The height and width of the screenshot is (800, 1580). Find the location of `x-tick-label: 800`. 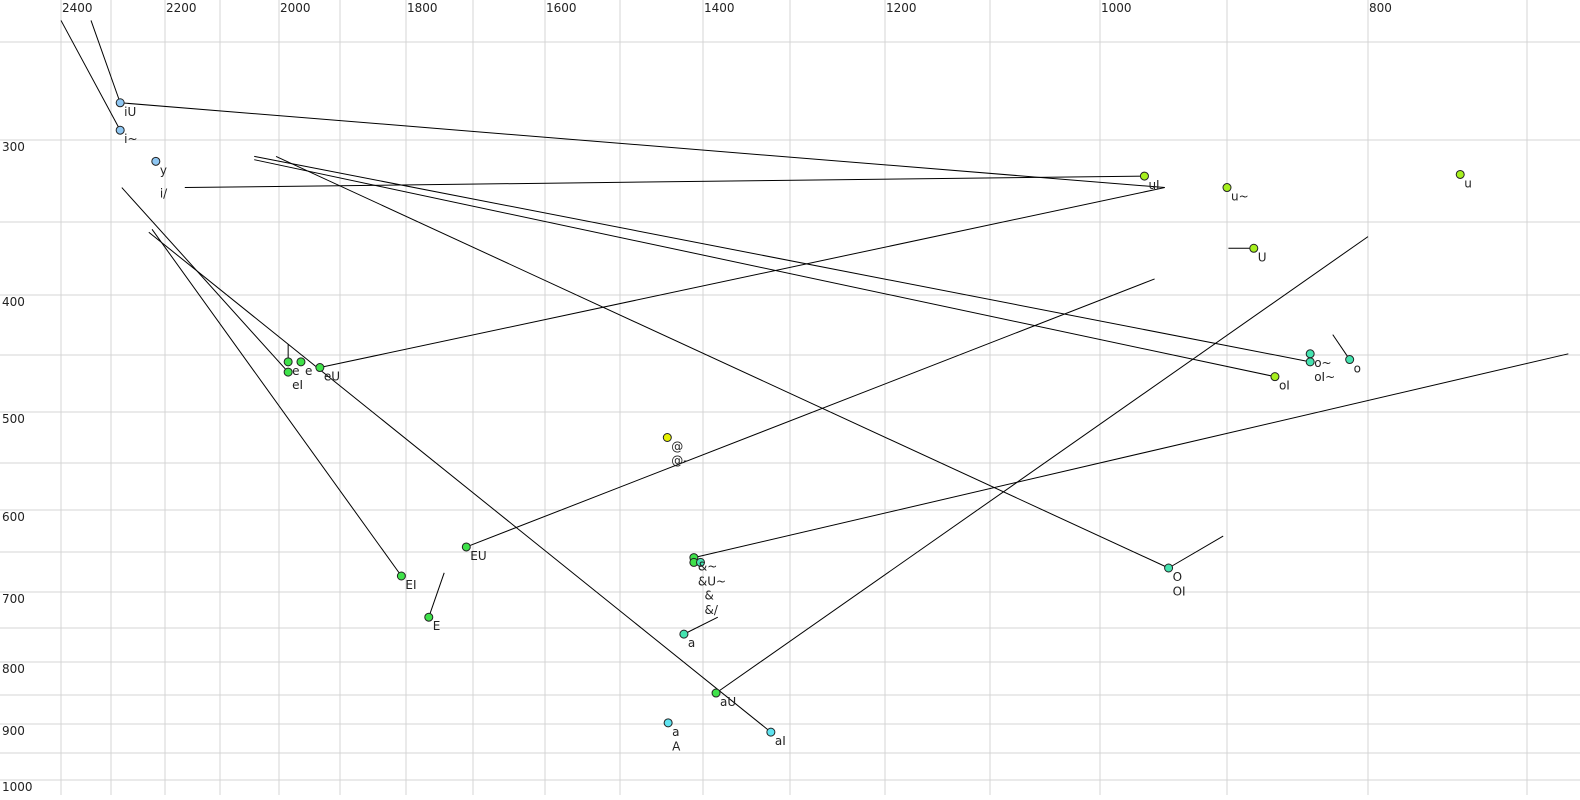

x-tick-label: 800 is located at coordinates (1380, 8).